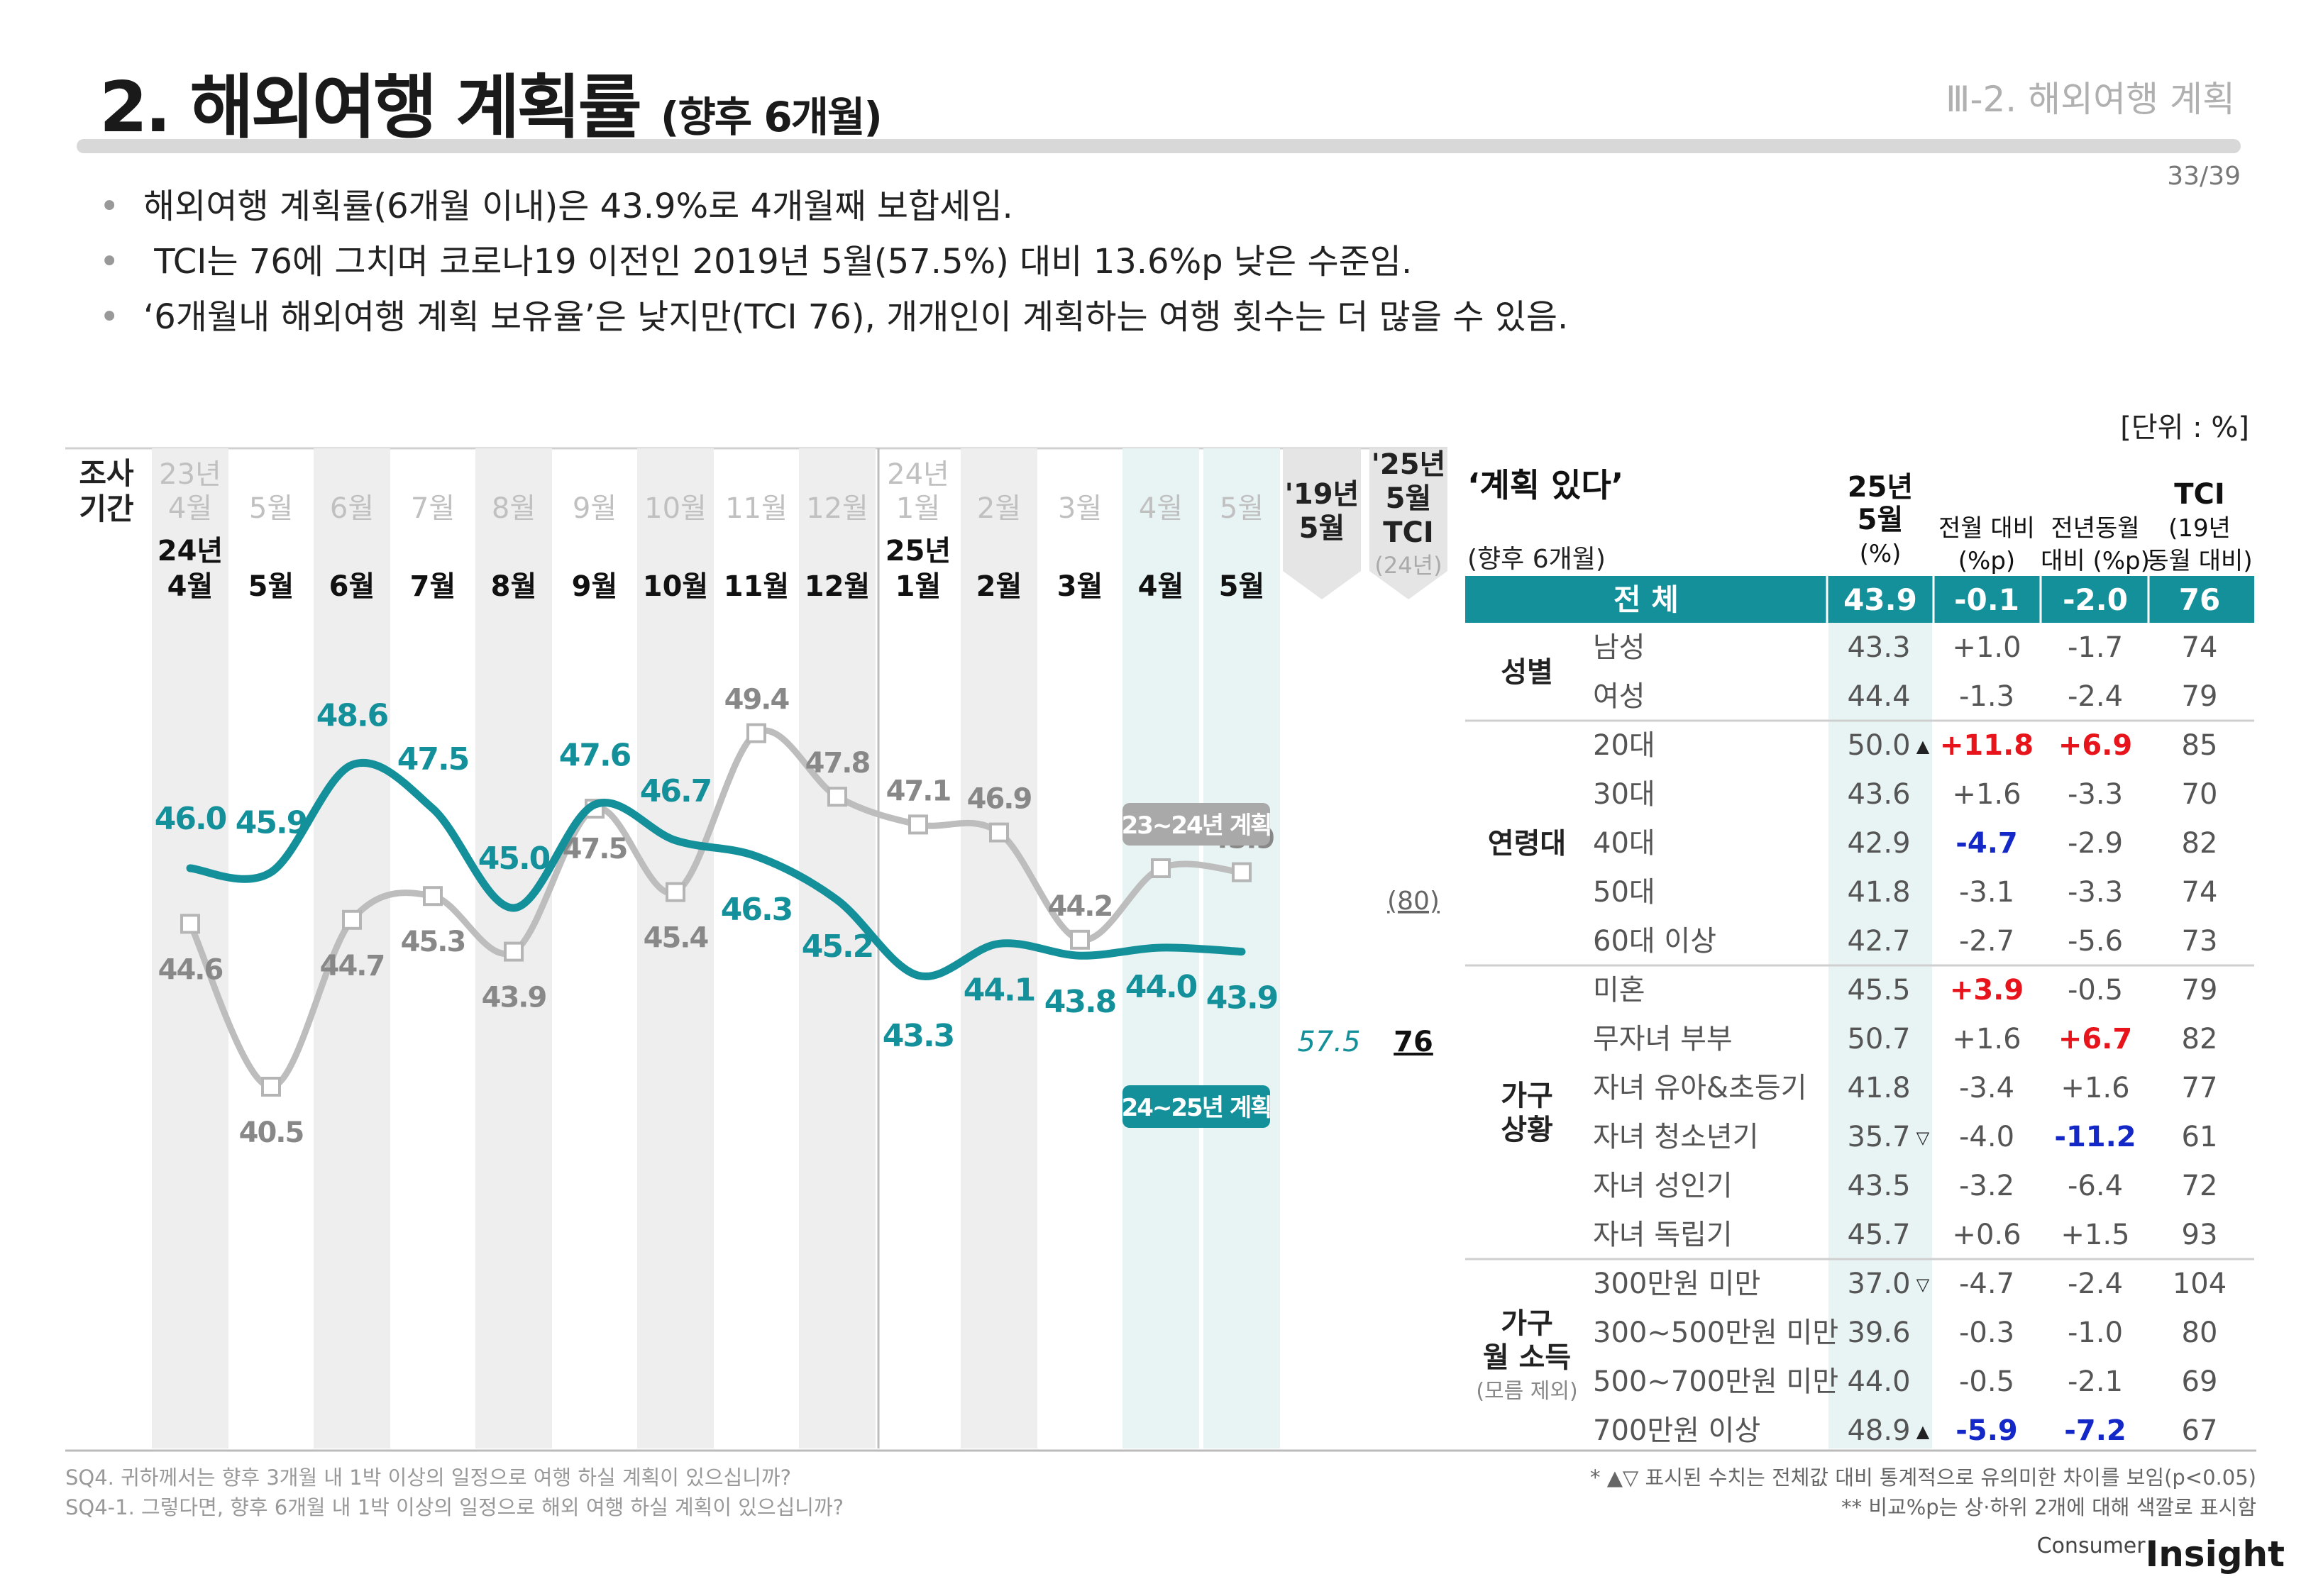 This screenshot has width=2306, height=1596. Describe the element at coordinates (1328, 1042) in the screenshot. I see `ref-2019-value: 57.5` at that location.